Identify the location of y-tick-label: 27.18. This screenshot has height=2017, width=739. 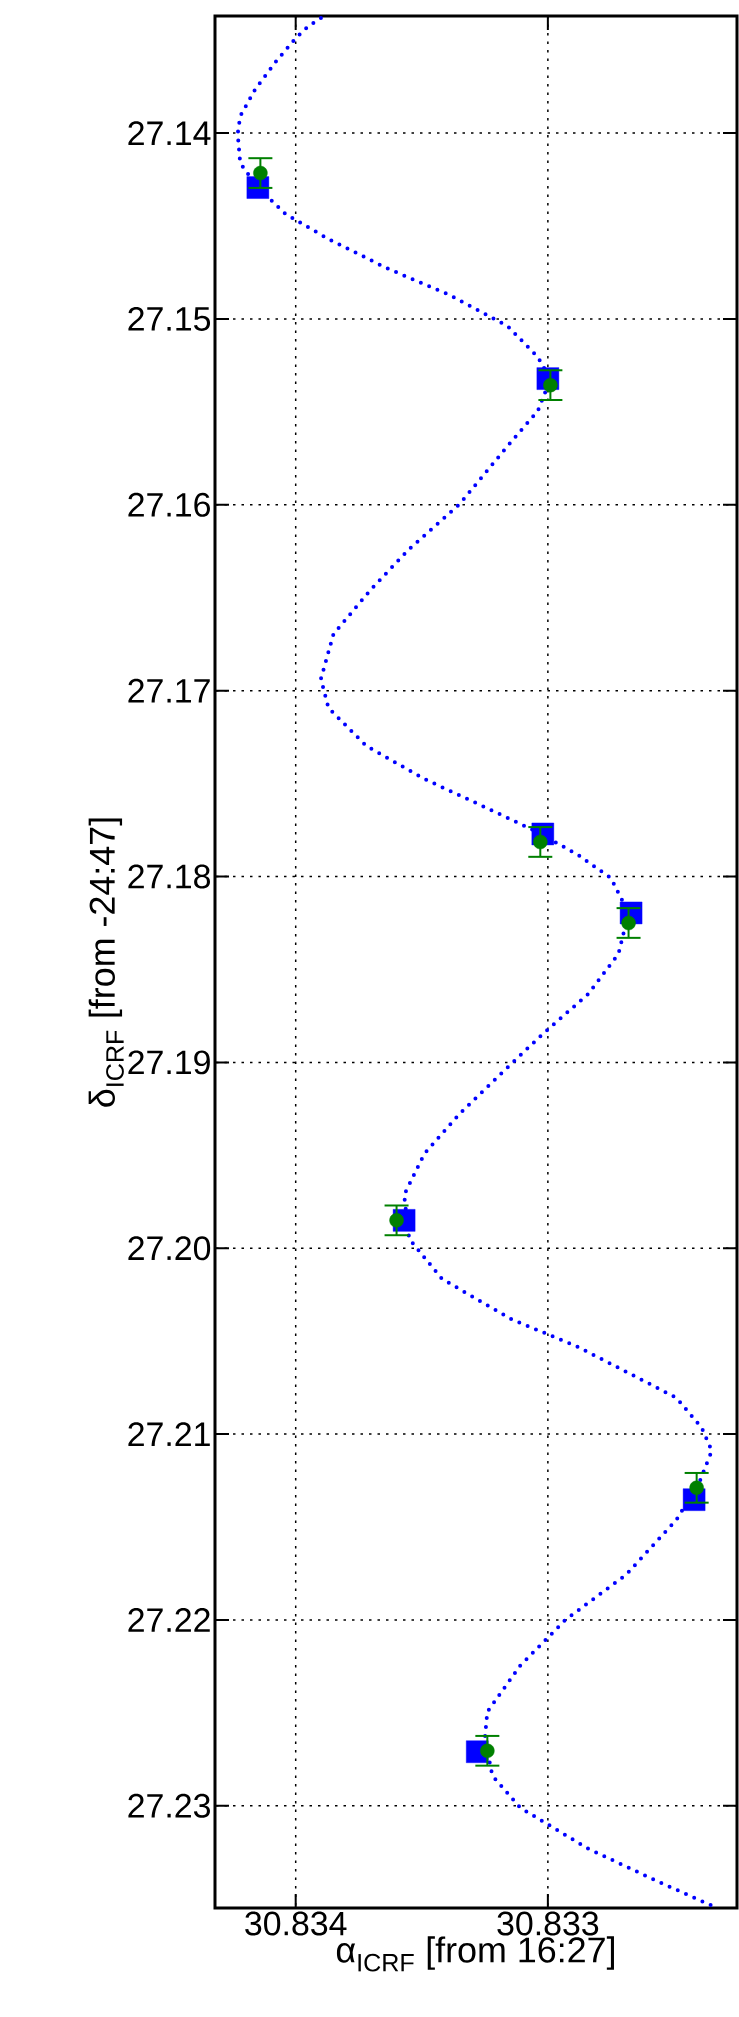
(169, 876).